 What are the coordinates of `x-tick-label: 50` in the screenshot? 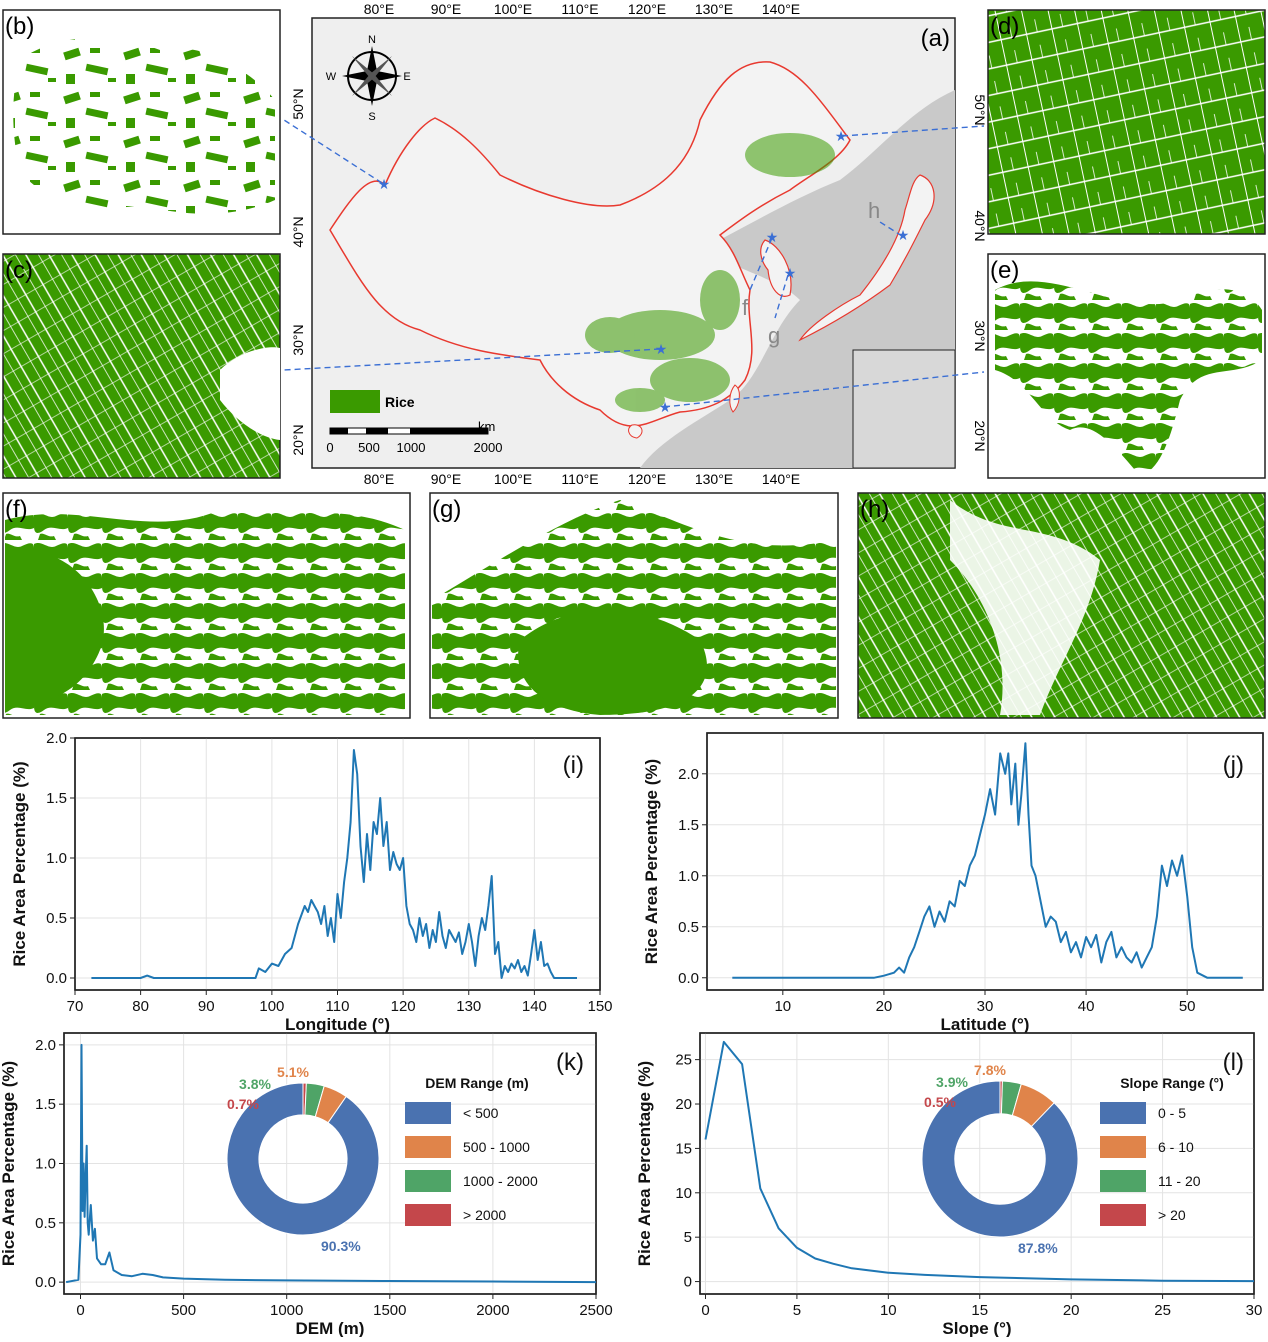 It's located at (1187, 1006).